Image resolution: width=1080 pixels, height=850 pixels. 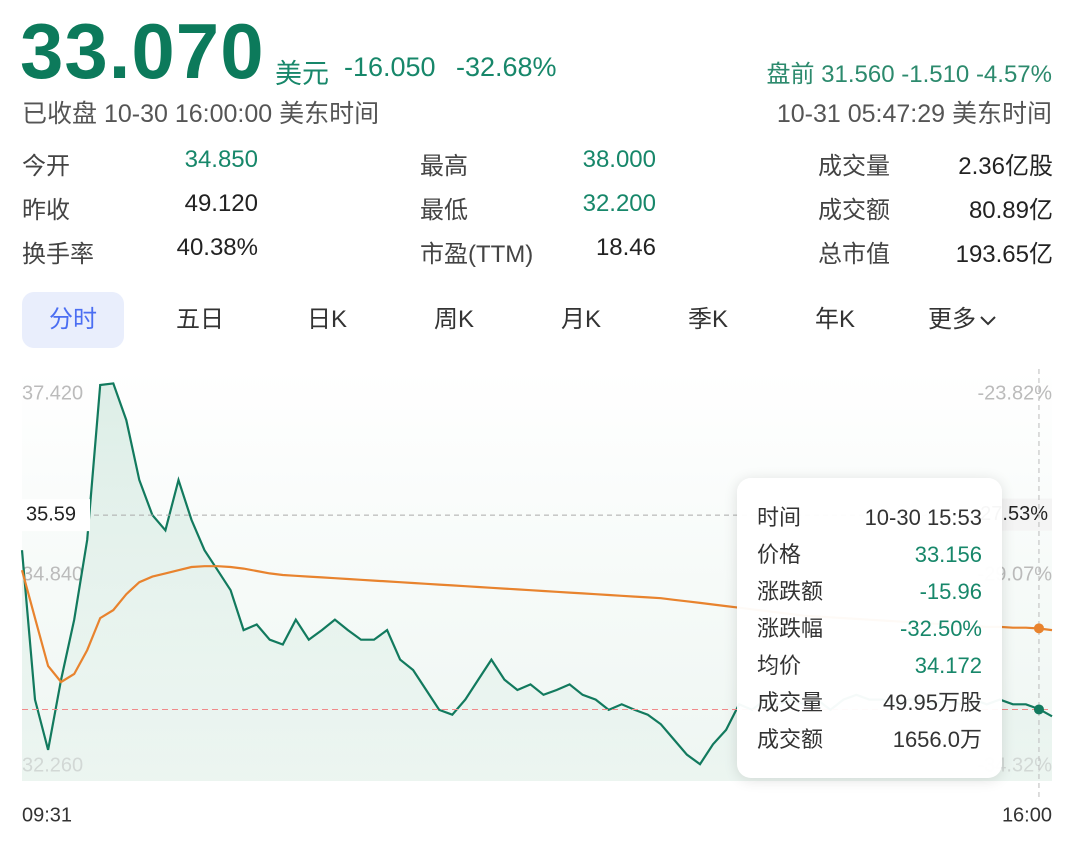 What do you see at coordinates (73, 320) in the screenshot?
I see `tab: 分时` at bounding box center [73, 320].